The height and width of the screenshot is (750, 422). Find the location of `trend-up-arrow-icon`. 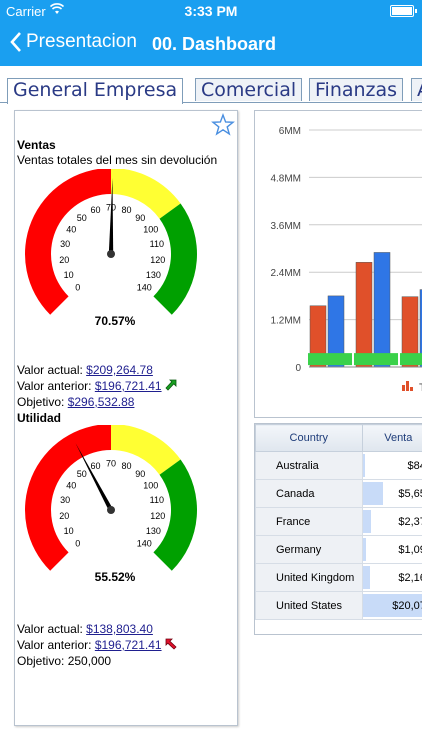

trend-up-arrow-icon is located at coordinates (171, 385).